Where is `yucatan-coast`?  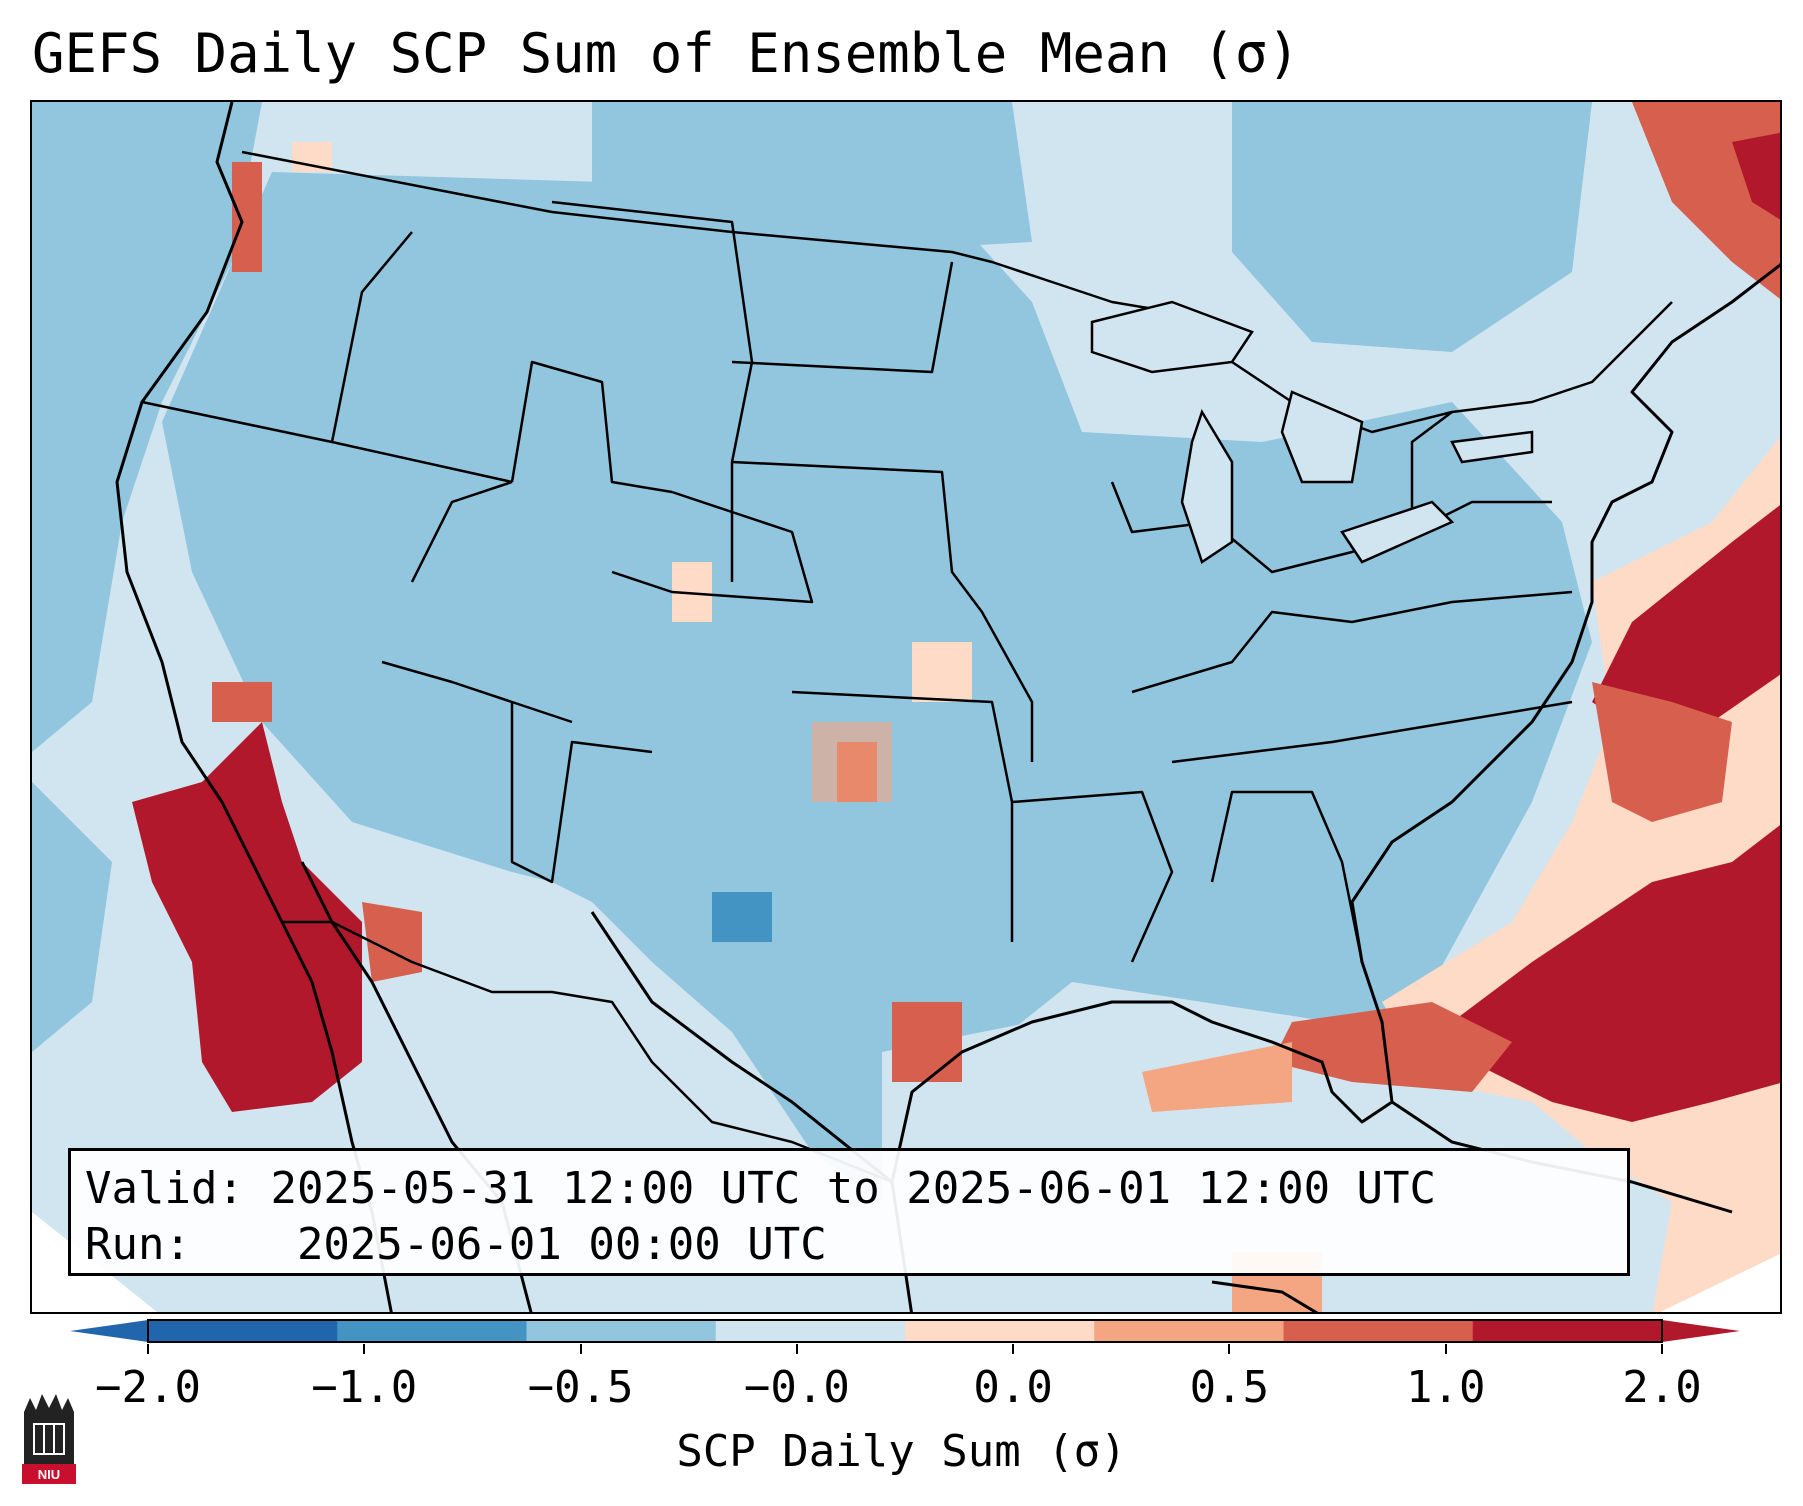 yucatan-coast is located at coordinates (1265, 1296).